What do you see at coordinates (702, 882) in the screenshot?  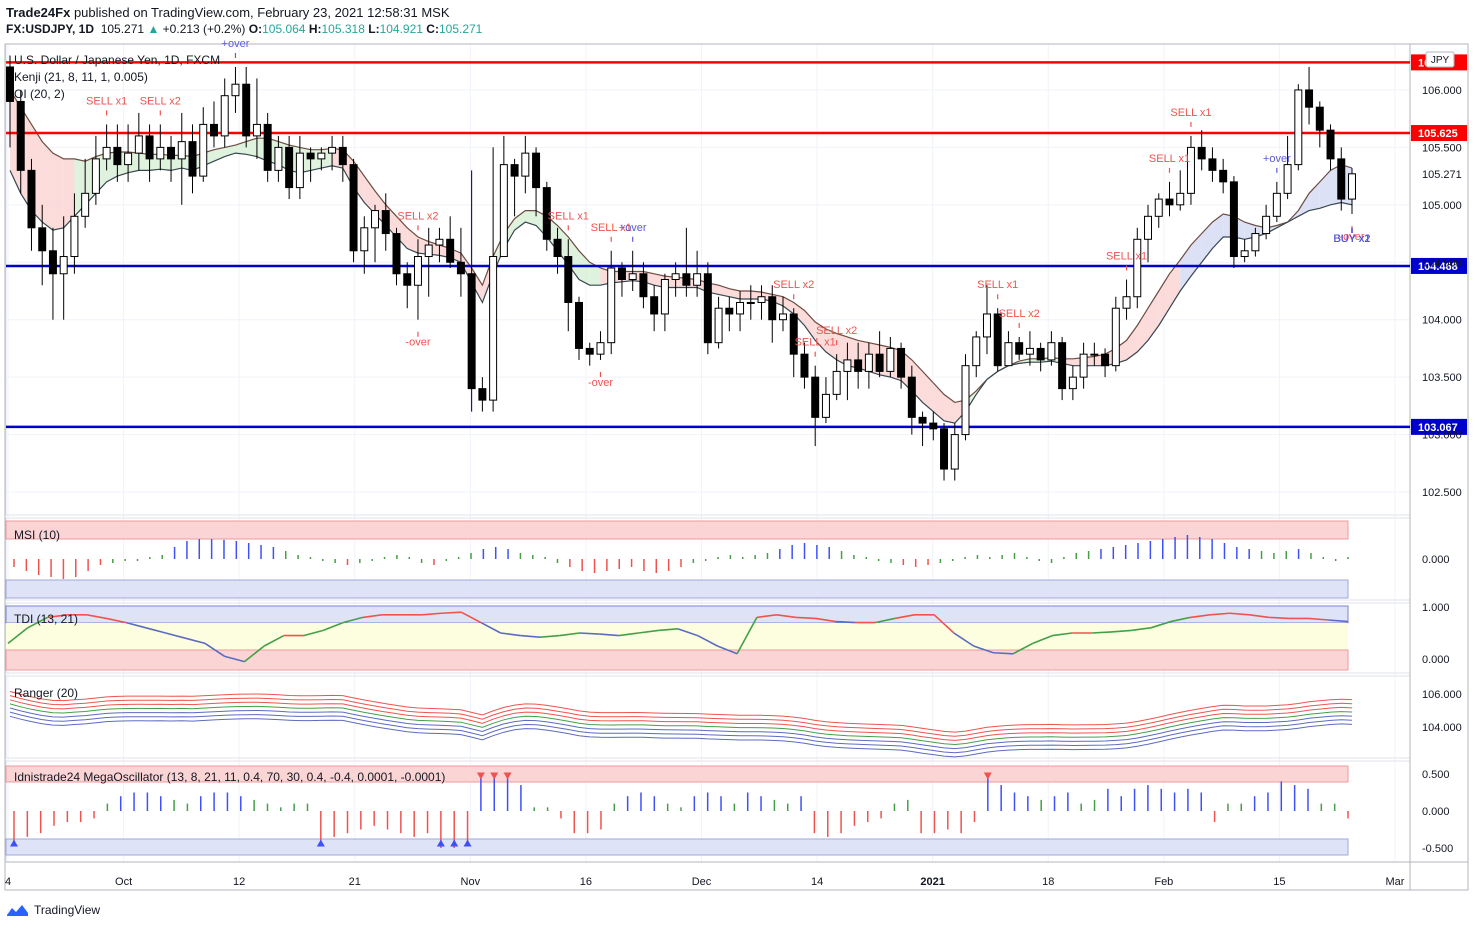 I see `x-tick-label: Dec` at bounding box center [702, 882].